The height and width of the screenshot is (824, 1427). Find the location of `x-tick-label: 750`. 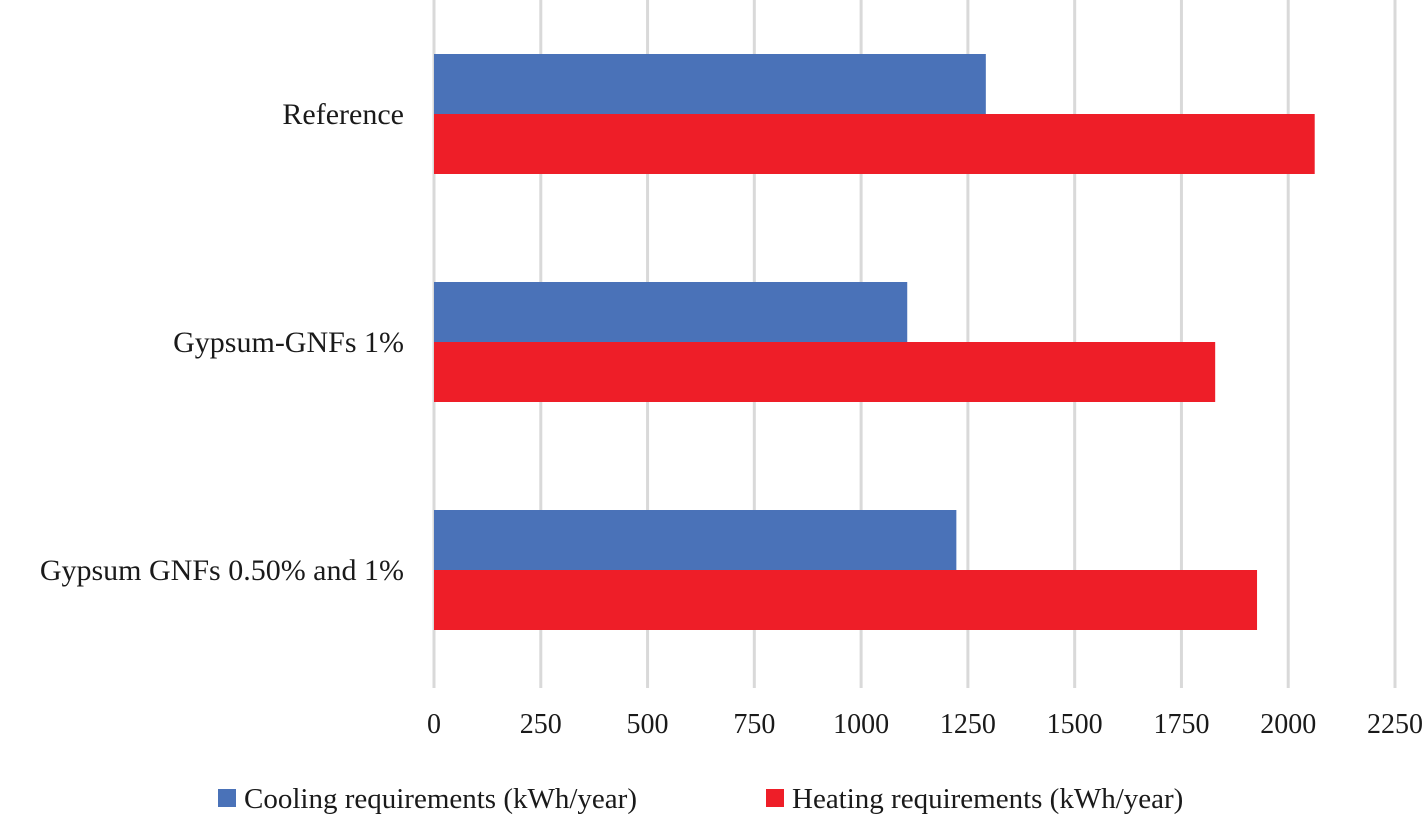

x-tick-label: 750 is located at coordinates (754, 724).